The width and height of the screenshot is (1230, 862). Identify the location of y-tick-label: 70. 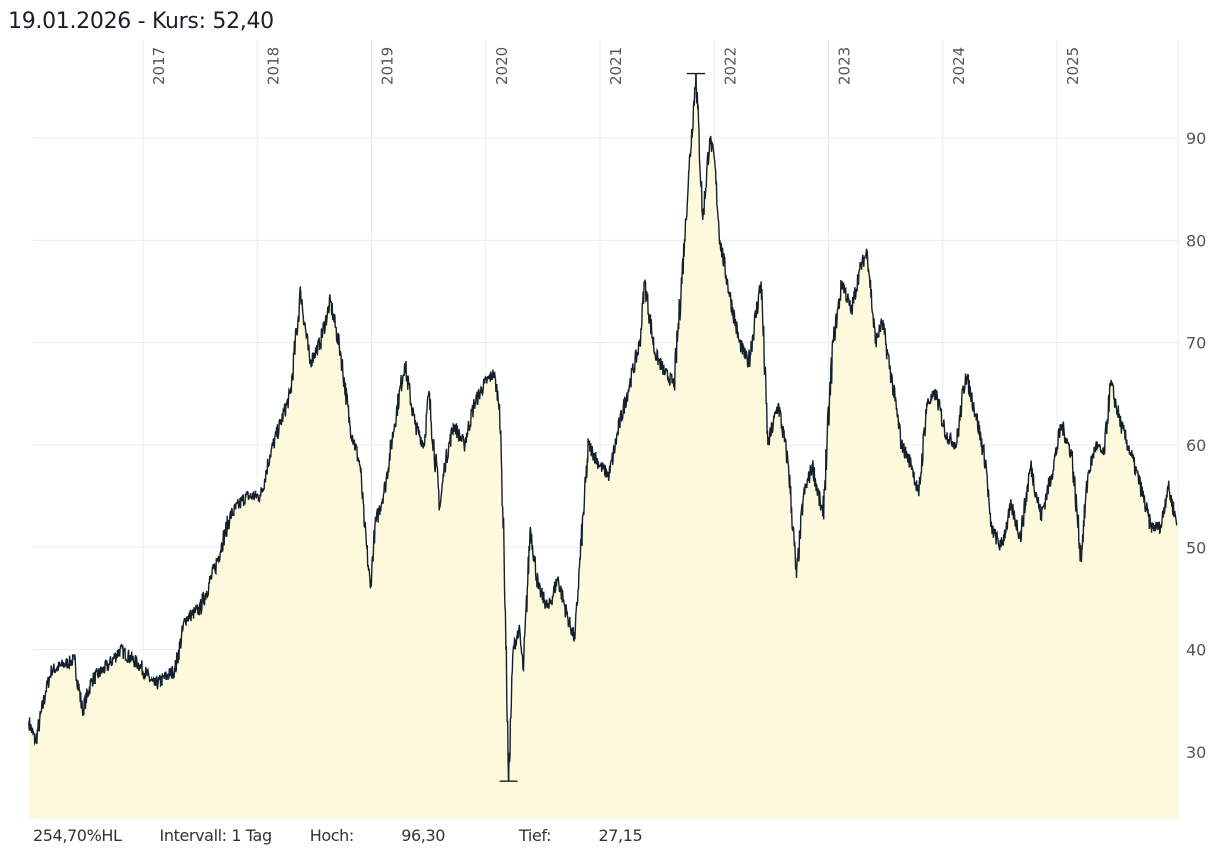
(1196, 343).